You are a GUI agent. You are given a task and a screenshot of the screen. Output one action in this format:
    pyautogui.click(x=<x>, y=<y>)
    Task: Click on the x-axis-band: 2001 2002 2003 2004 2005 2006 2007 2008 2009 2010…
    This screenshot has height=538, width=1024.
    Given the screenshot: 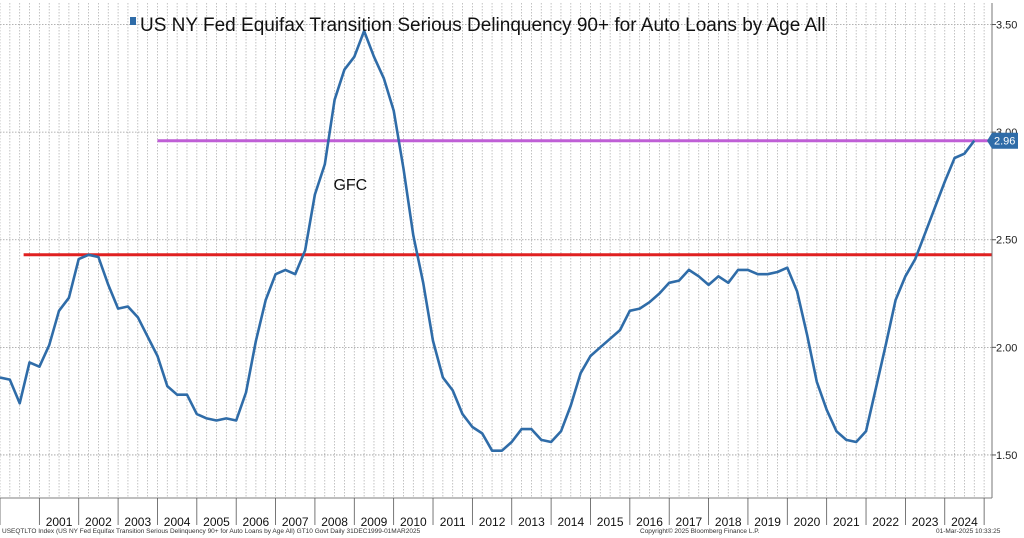 What is the action you would take?
    pyautogui.click(x=496, y=513)
    